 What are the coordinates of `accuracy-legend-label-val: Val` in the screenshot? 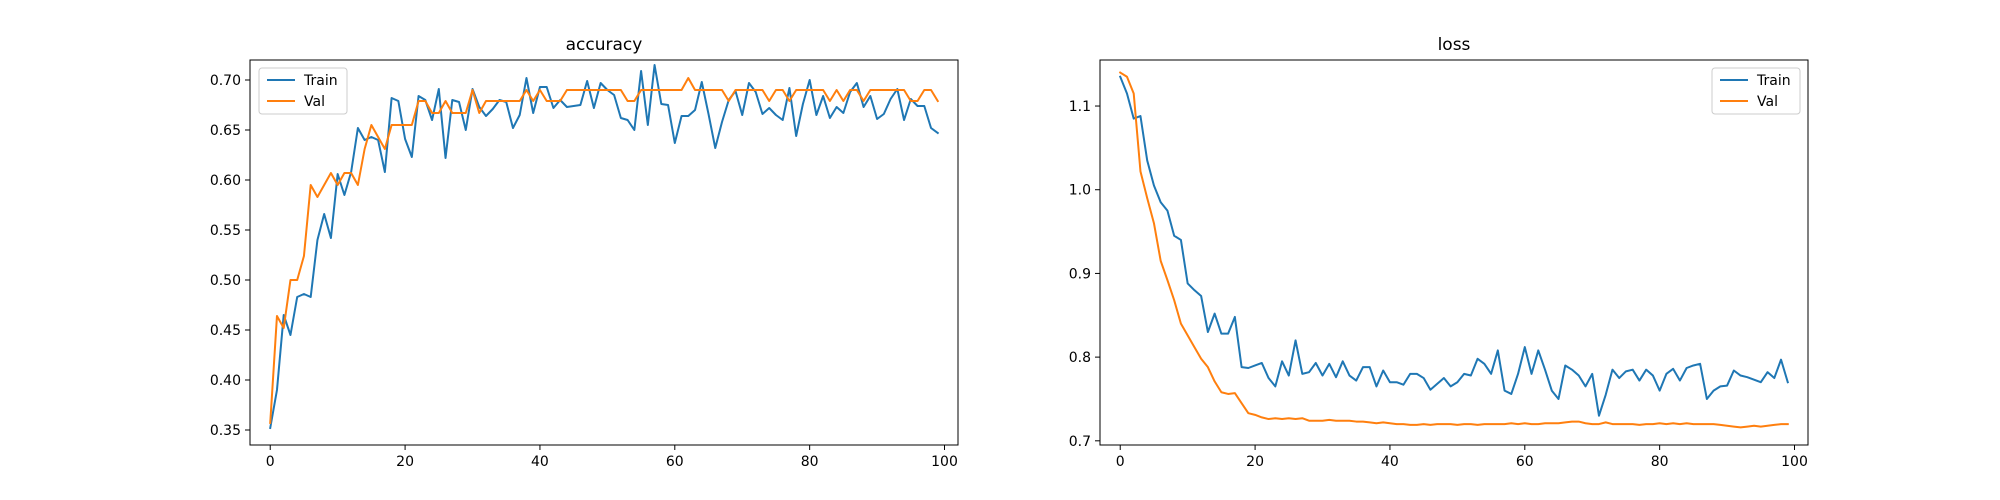 It's located at (314, 102).